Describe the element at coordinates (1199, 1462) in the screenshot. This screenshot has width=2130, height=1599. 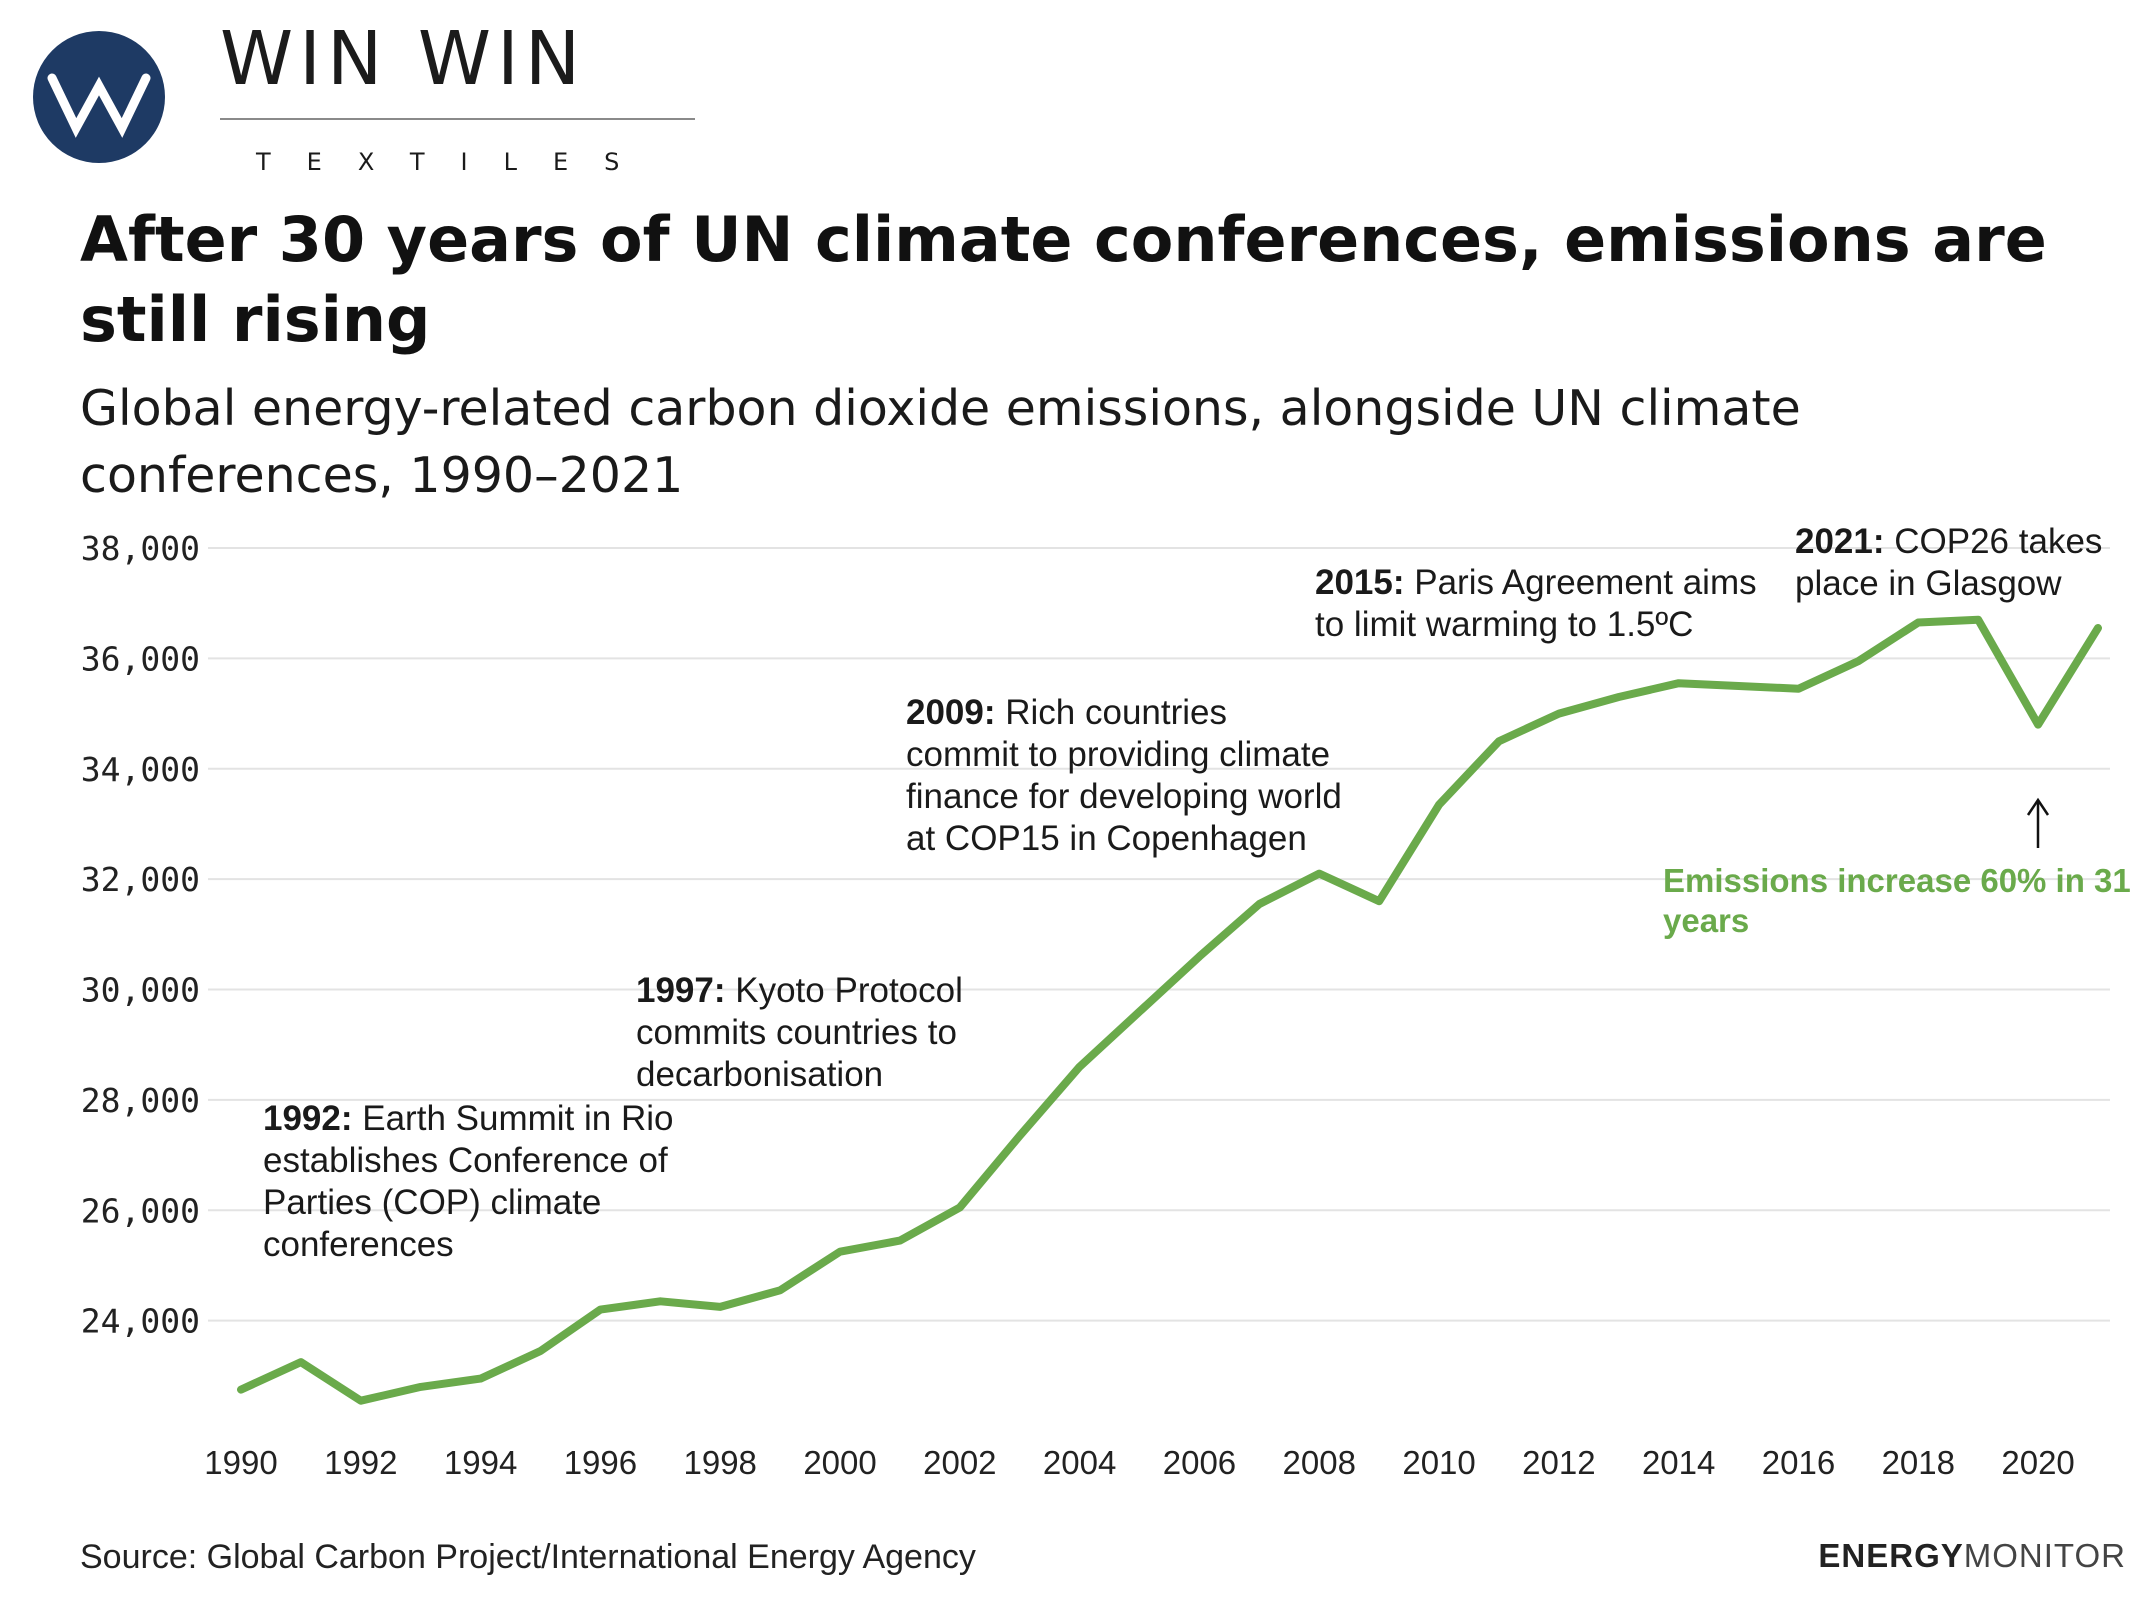
I see `x-tick-label: 2006` at that location.